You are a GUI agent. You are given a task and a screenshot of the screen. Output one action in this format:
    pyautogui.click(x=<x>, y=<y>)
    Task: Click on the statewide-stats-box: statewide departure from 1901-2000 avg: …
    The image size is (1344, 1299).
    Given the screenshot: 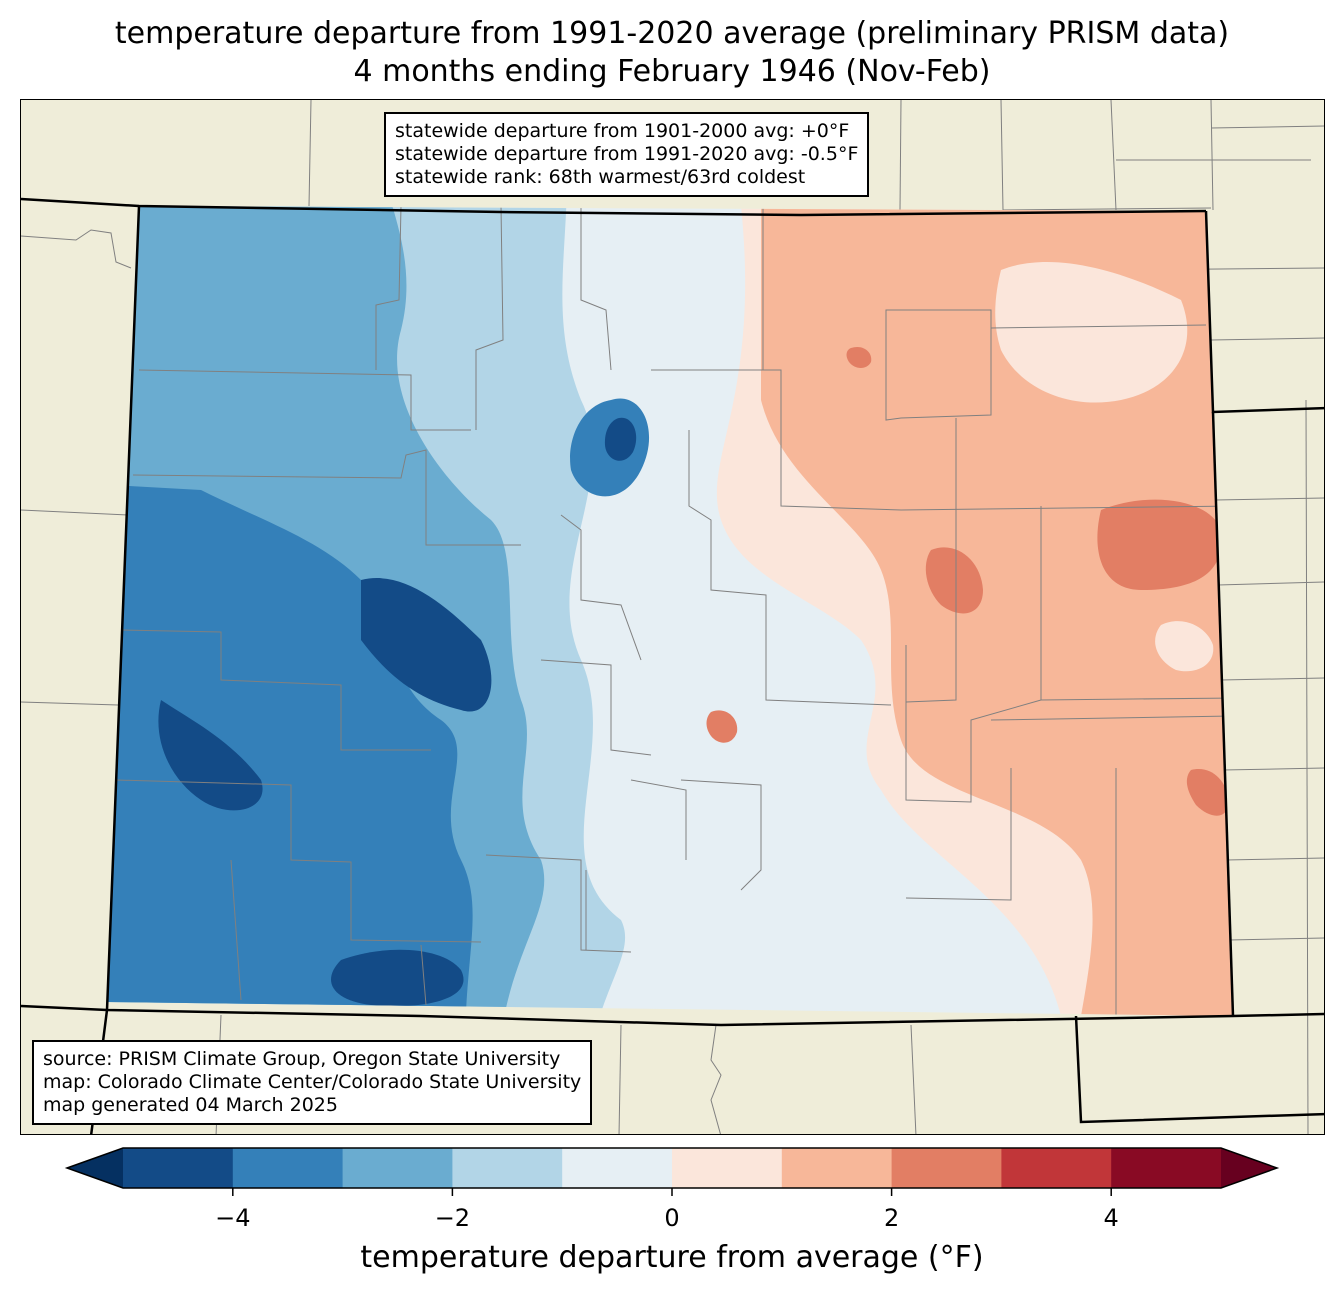 What is the action you would take?
    pyautogui.click(x=627, y=154)
    